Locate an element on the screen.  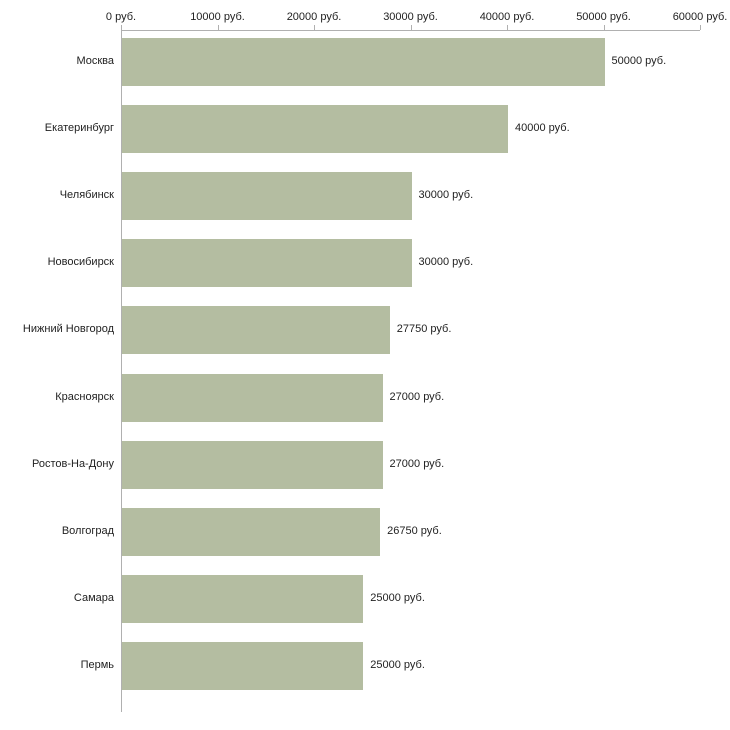
x-tick-label: 40000 руб. is located at coordinates (507, 17).